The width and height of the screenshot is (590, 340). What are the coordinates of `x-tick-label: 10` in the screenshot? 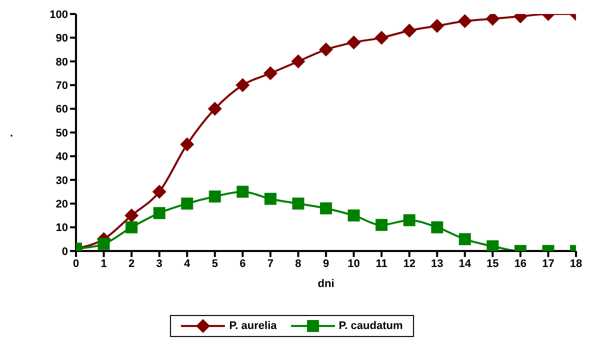 It's located at (354, 264).